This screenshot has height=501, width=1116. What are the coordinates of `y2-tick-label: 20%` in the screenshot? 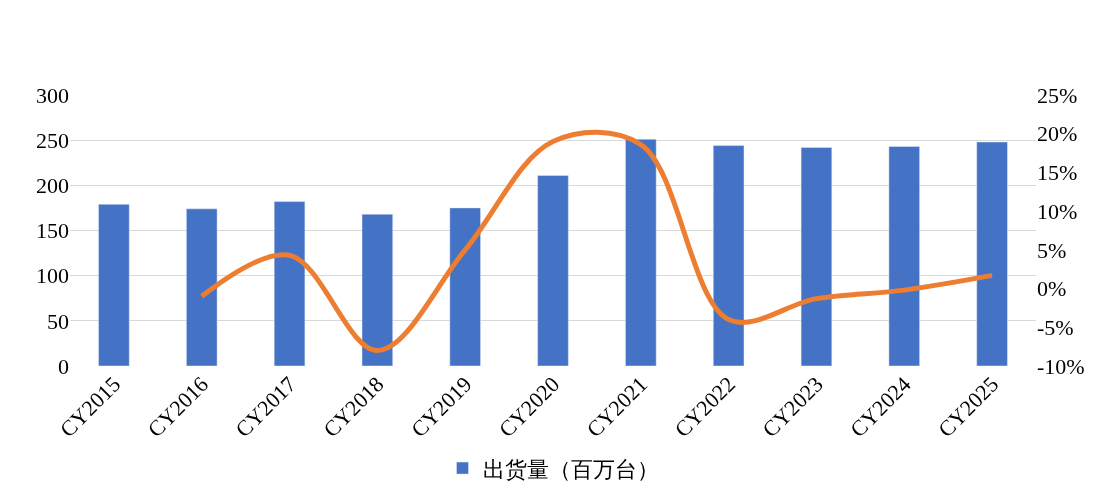 It's located at (1057, 134).